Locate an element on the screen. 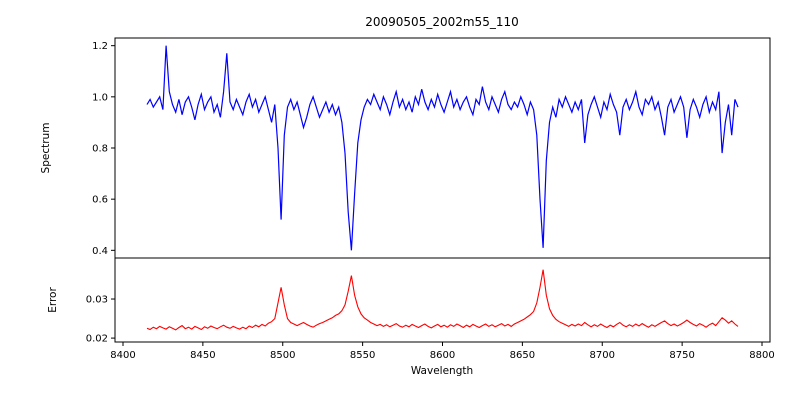 The width and height of the screenshot is (800, 404). x-tick-label: 8650 is located at coordinates (522, 355).